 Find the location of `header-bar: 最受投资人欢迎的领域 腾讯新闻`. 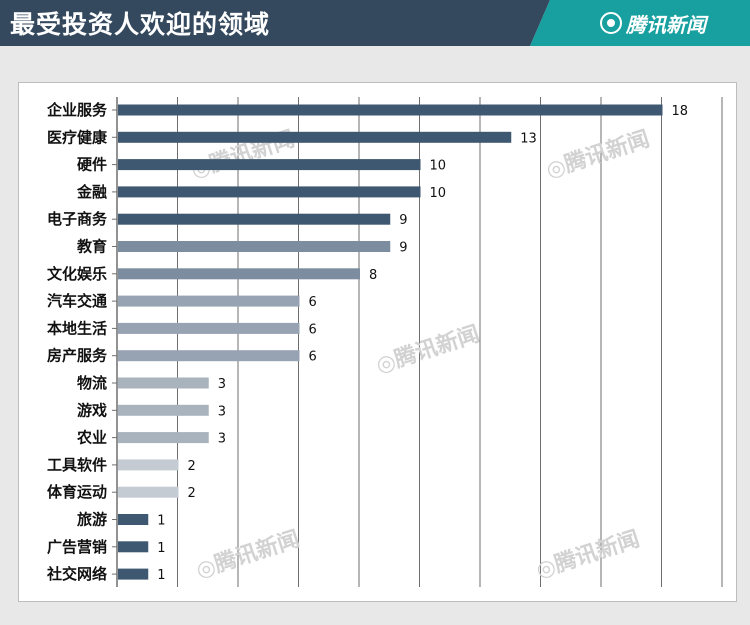

header-bar: 最受投资人欢迎的领域 腾讯新闻 is located at coordinates (375, 23).